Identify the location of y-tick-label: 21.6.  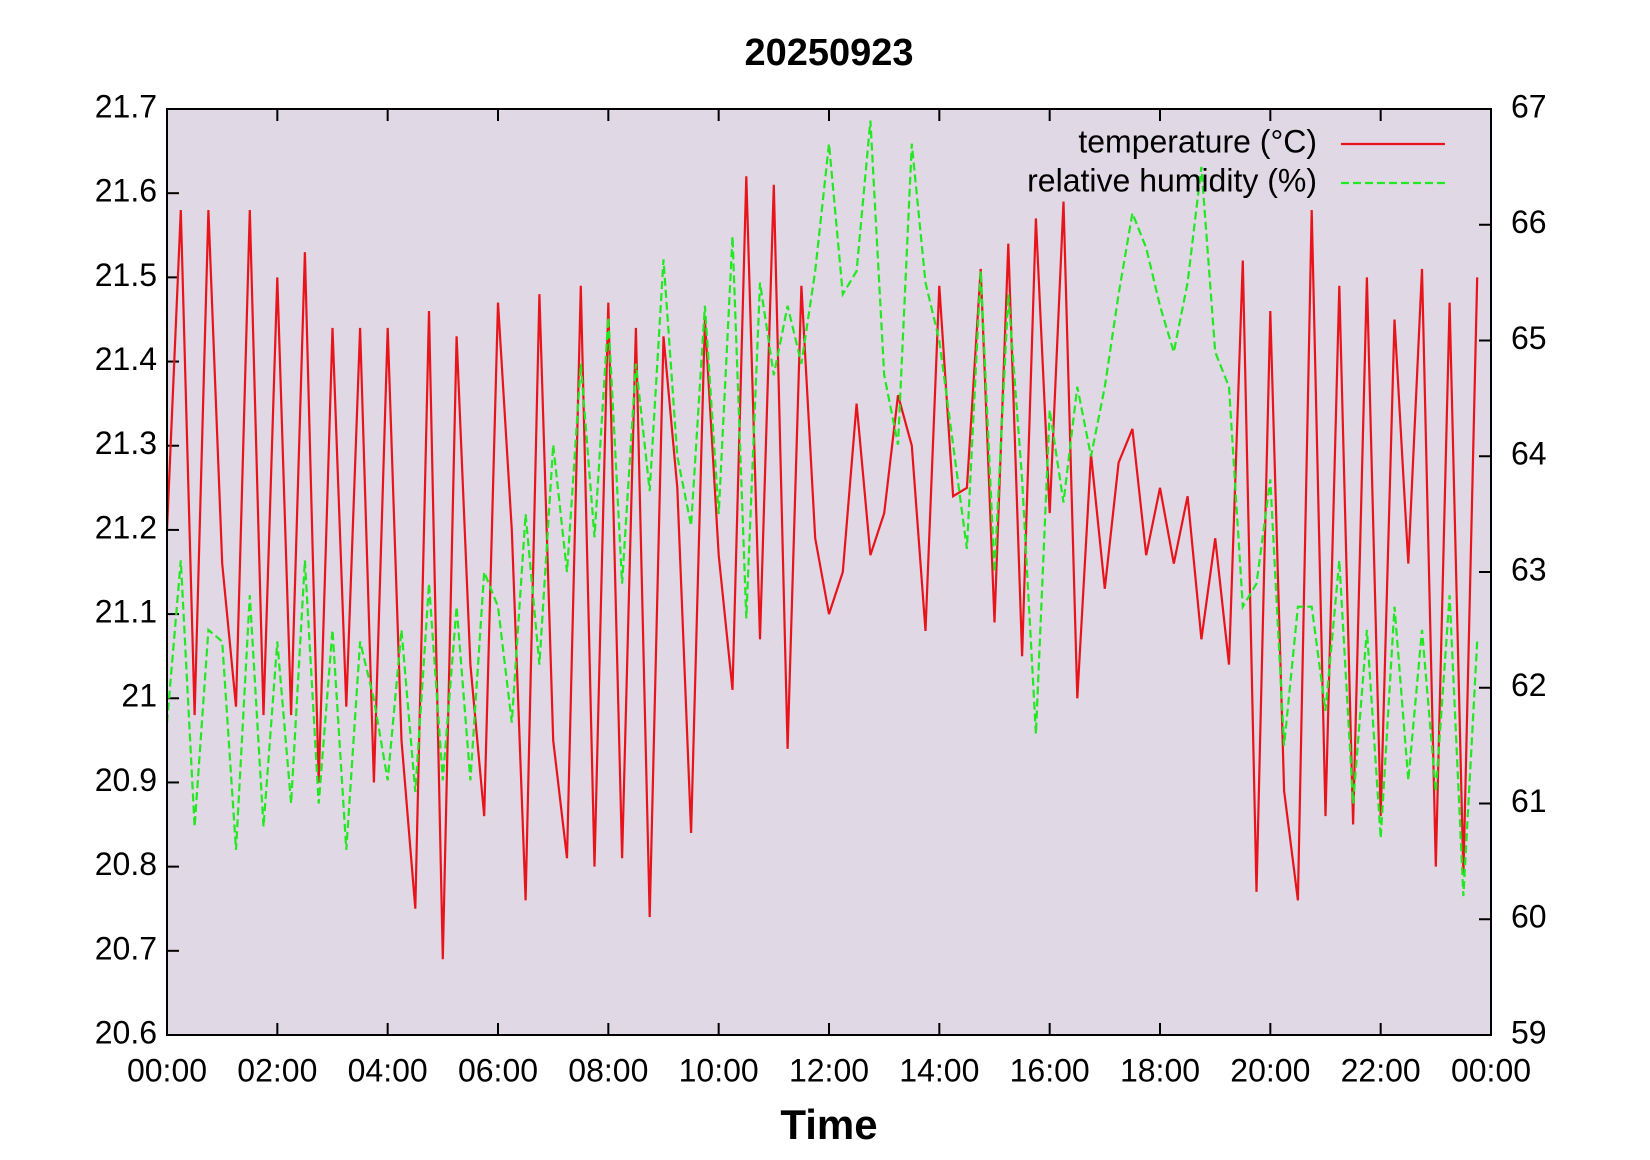
(126, 191).